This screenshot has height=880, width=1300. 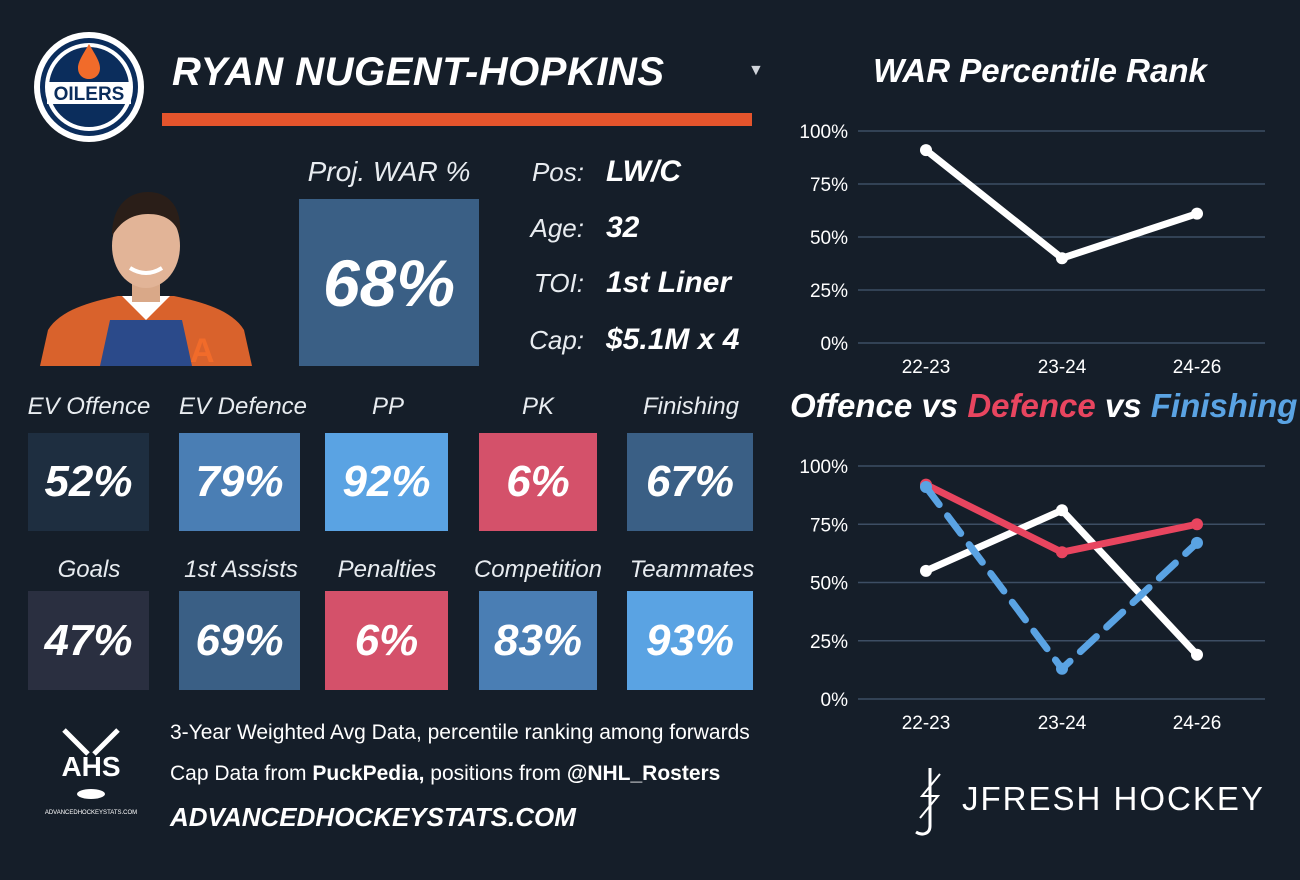 I want to click on x-tick-label: 22-23, so click(x=926, y=367).